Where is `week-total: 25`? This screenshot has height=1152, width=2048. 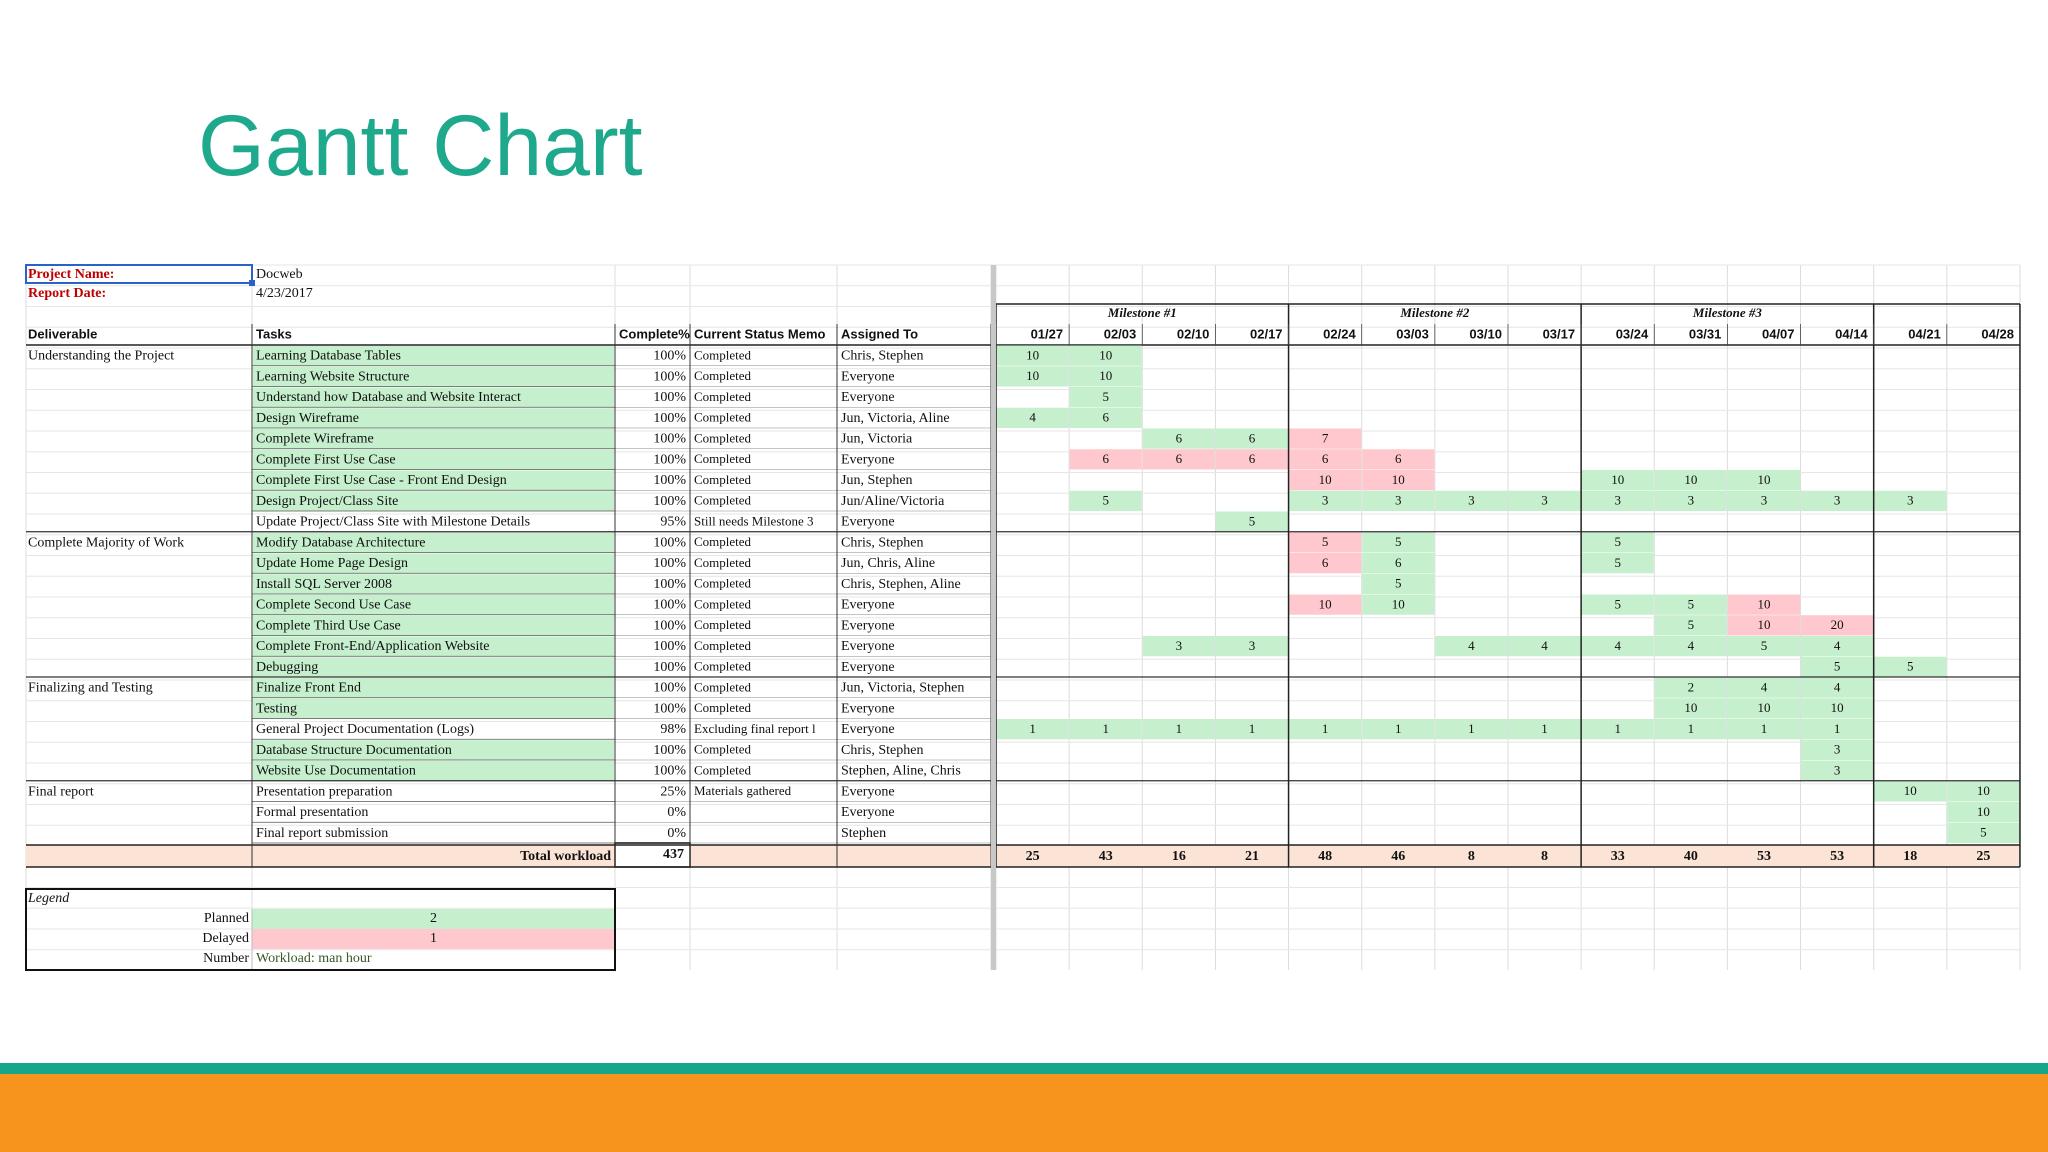 week-total: 25 is located at coordinates (1983, 856).